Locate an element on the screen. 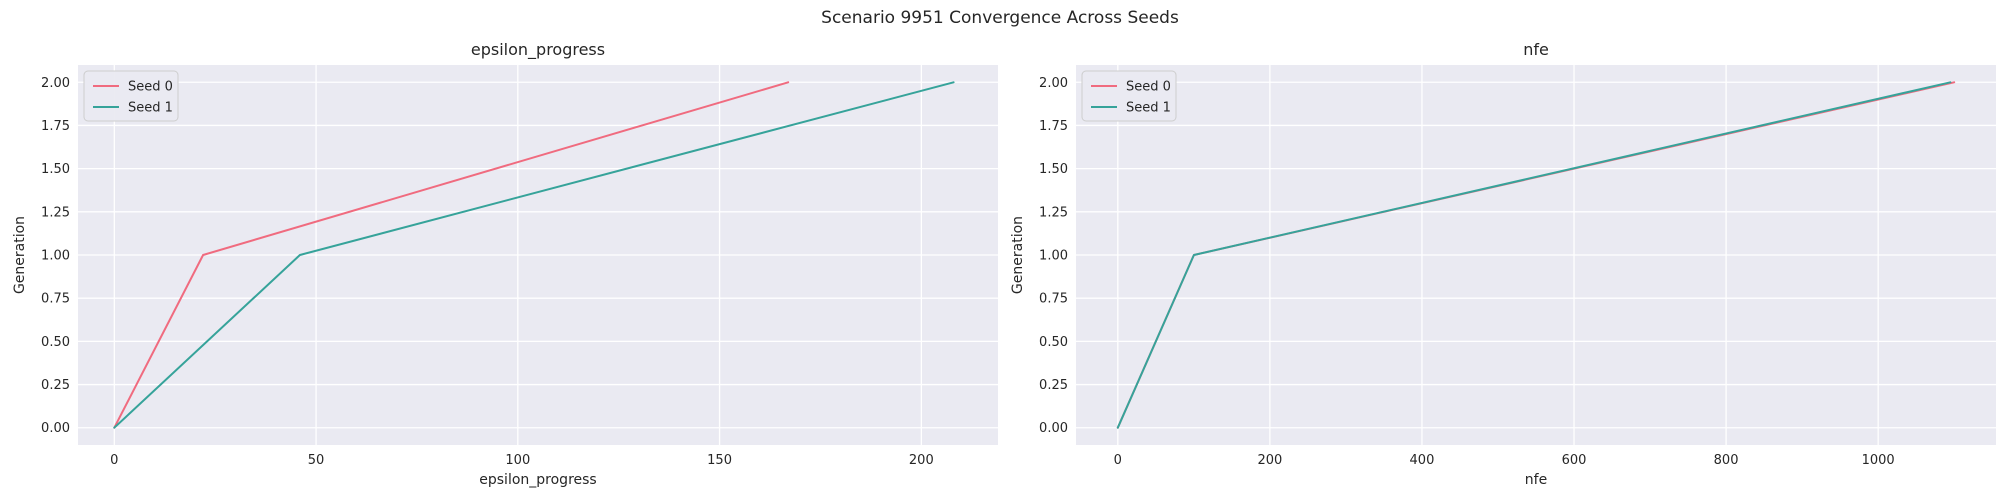 The height and width of the screenshot is (504, 2000). x-tick-label: 150 is located at coordinates (719, 460).